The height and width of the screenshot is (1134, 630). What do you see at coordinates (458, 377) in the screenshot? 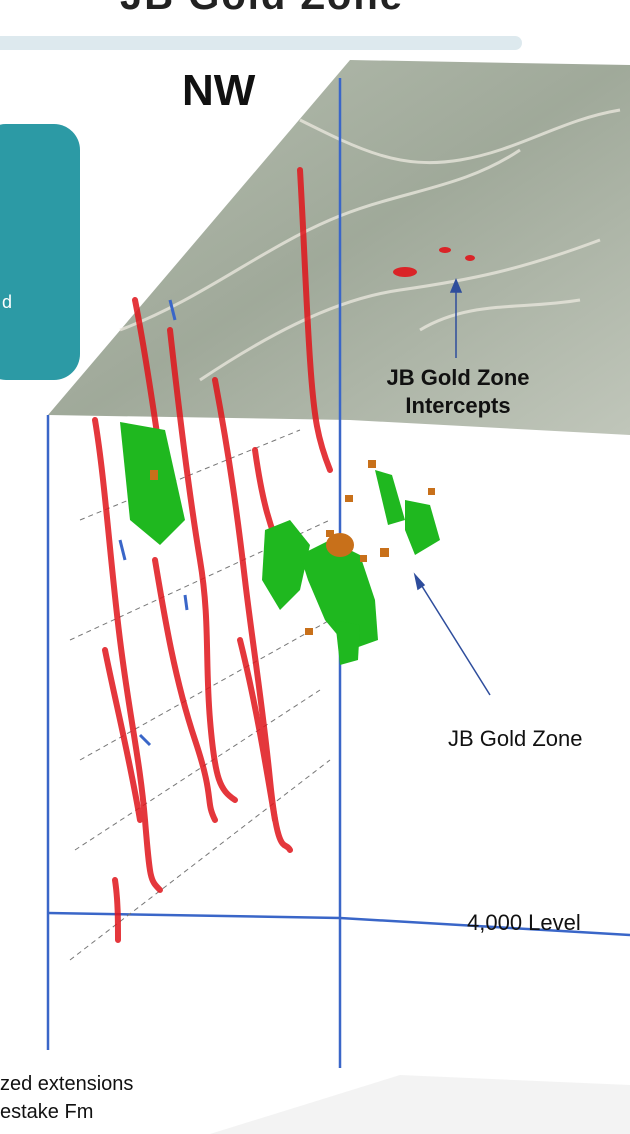
I see `intercepts-callout-line1: JB Gold Zone` at bounding box center [458, 377].